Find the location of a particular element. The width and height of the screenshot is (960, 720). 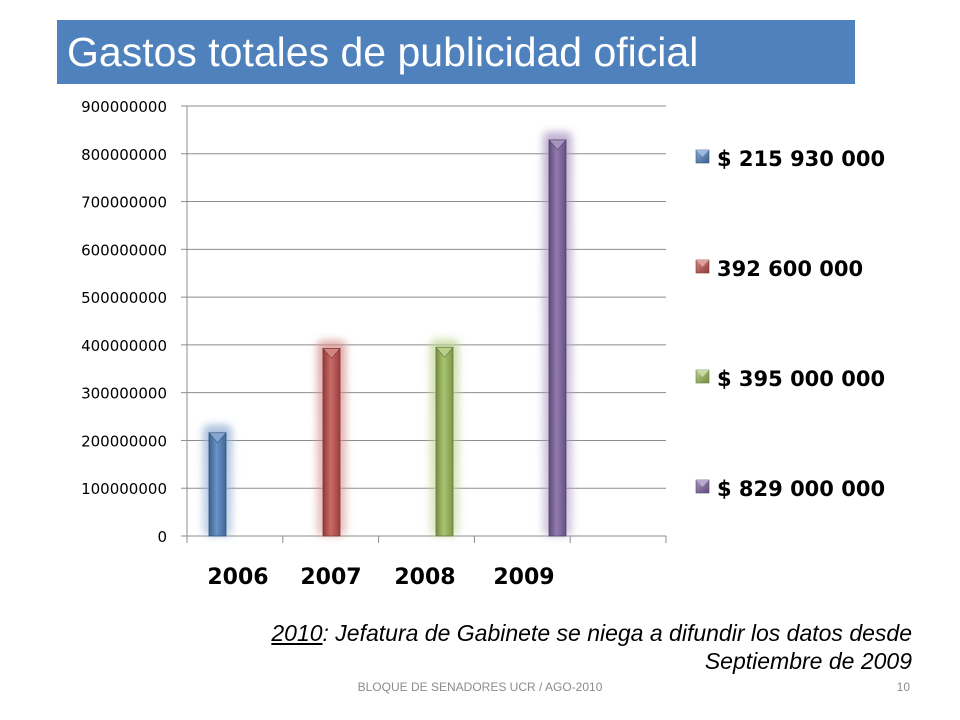

slide-title: Gastos totales de publicidad oficial is located at coordinates (383, 52).